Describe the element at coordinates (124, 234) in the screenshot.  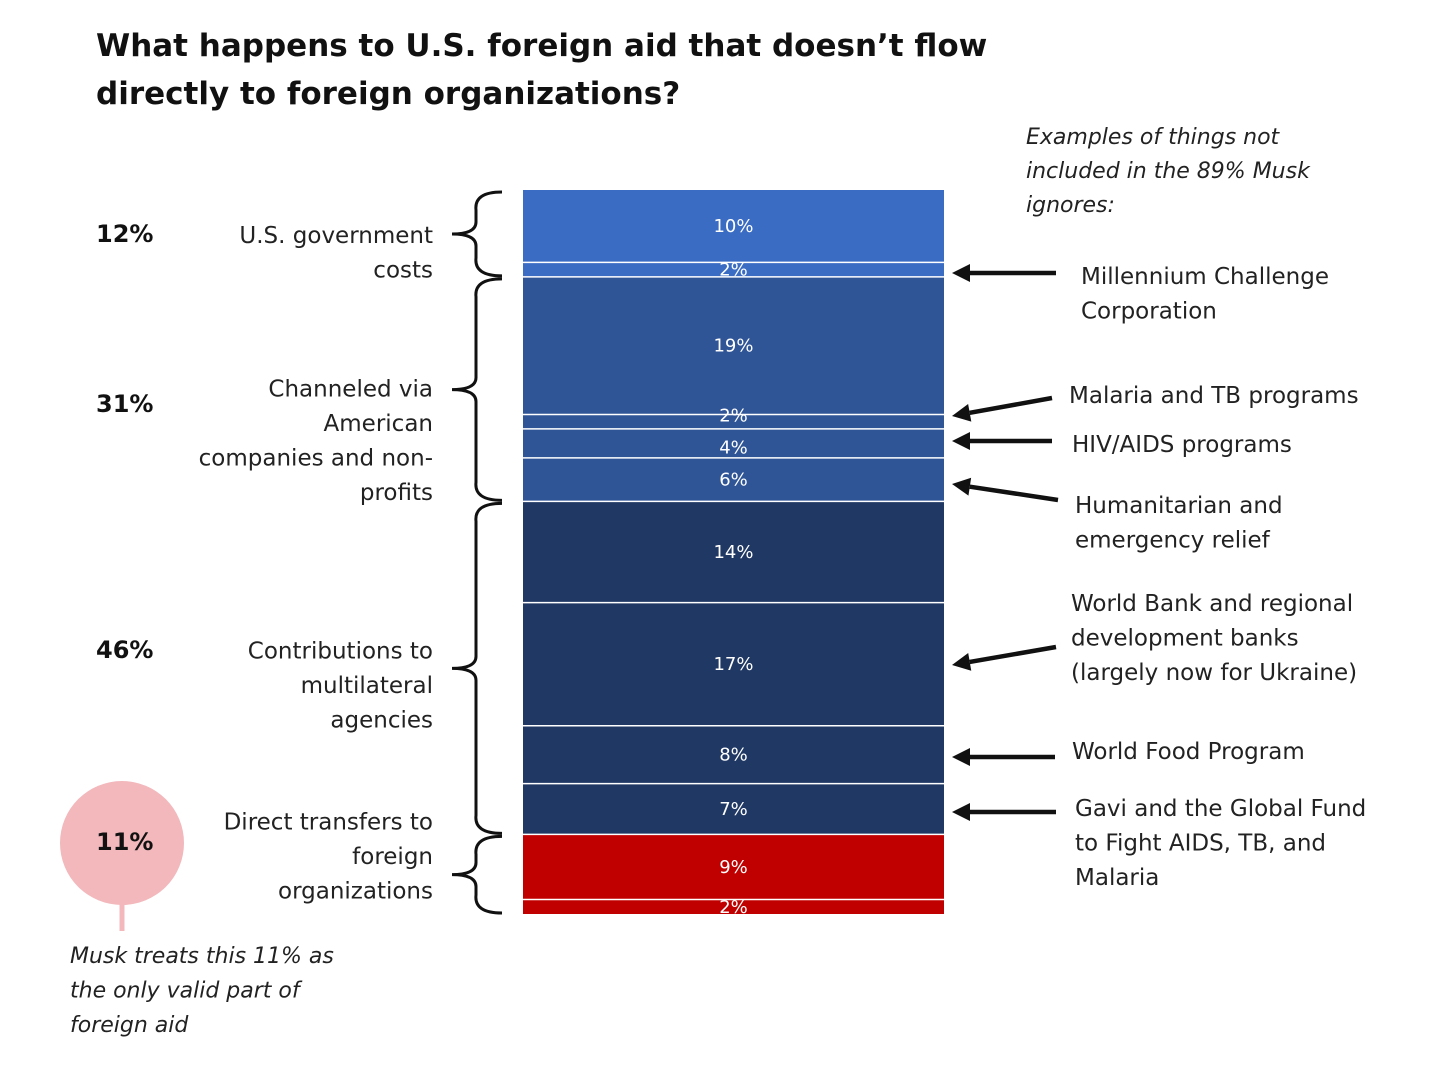
I see `group-total-label: 12%` at that location.